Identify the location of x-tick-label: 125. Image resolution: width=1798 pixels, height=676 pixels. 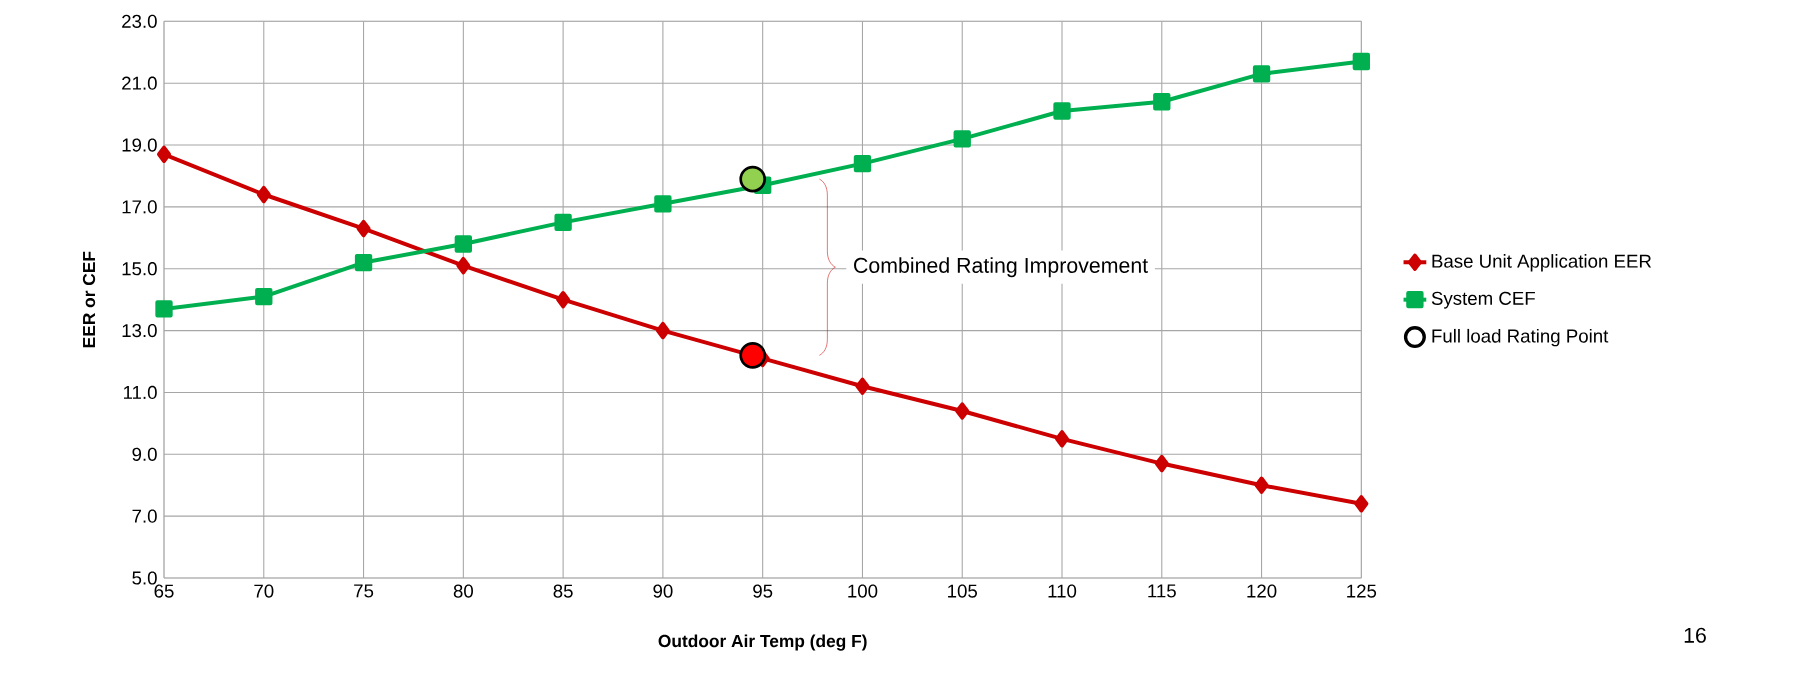
(1362, 591).